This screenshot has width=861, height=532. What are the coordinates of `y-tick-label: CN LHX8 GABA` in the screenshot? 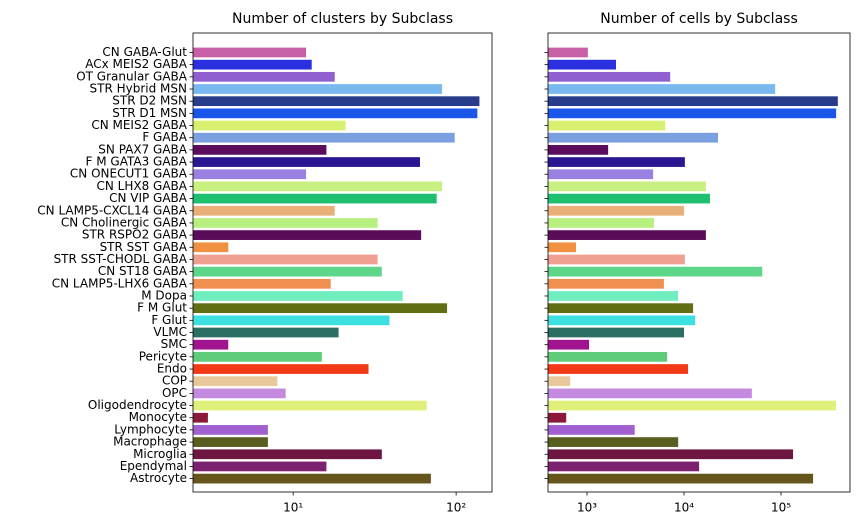 It's located at (142, 186).